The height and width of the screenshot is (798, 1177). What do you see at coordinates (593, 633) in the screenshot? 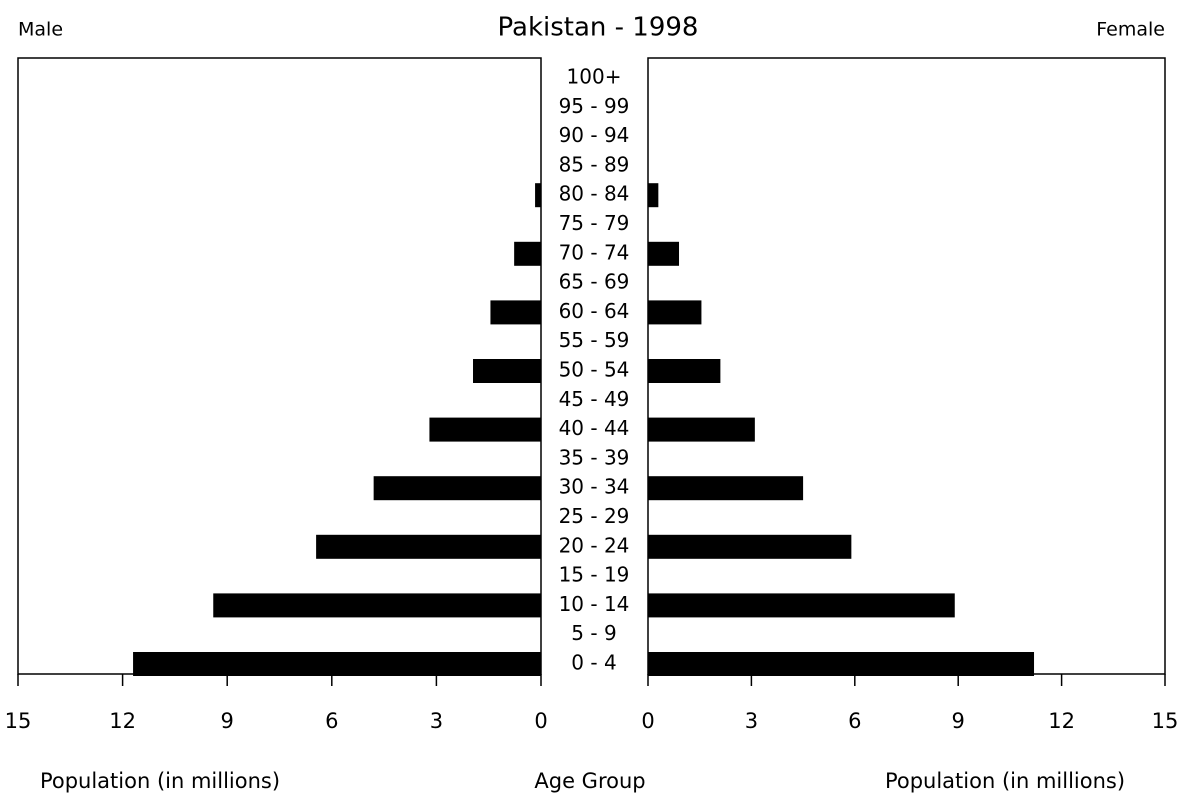
I see `age-label: 5 - 9` at bounding box center [593, 633].